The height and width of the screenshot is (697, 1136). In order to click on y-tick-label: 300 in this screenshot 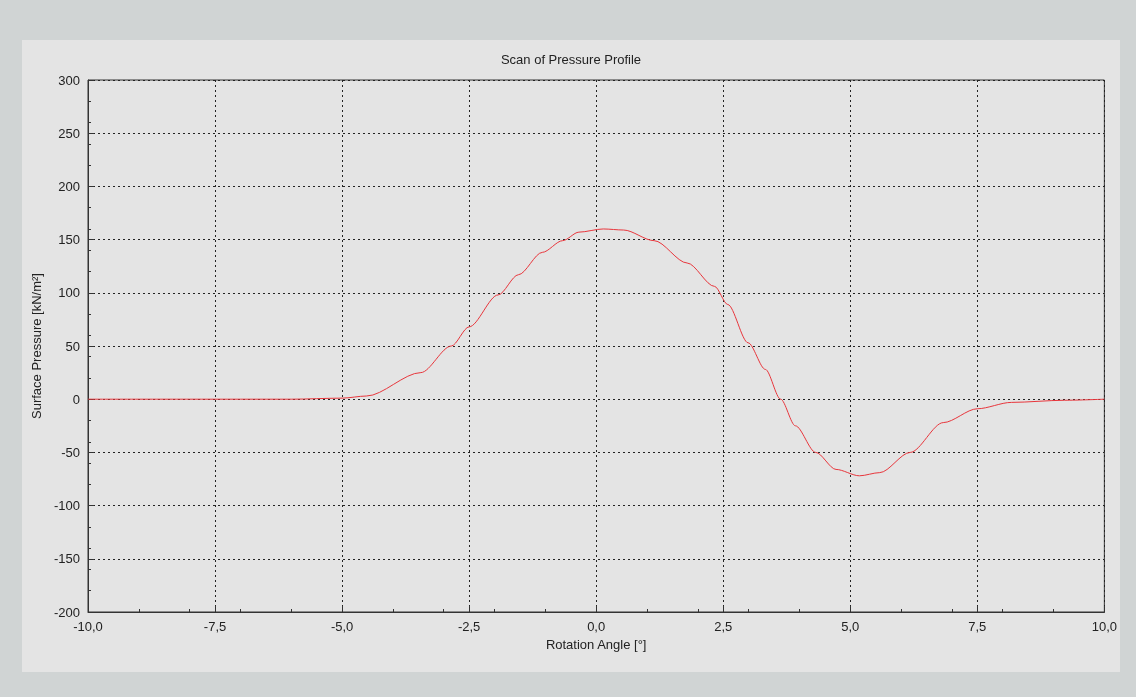, I will do `click(69, 80)`.